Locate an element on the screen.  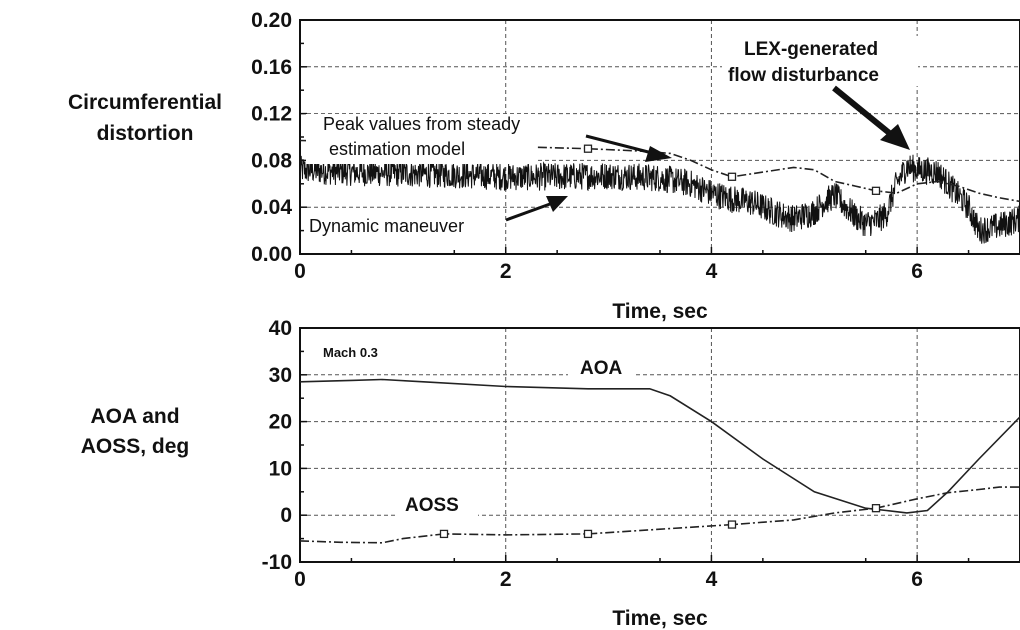
aoa-label-backdrop is located at coordinates (602, 368).